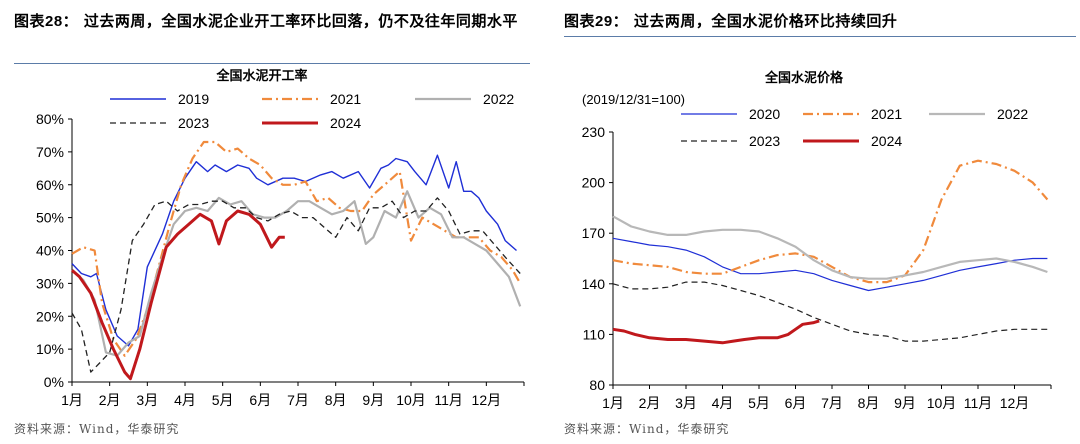 Image resolution: width=1080 pixels, height=444 pixels. I want to click on y-tick-label: 70%, so click(50, 152).